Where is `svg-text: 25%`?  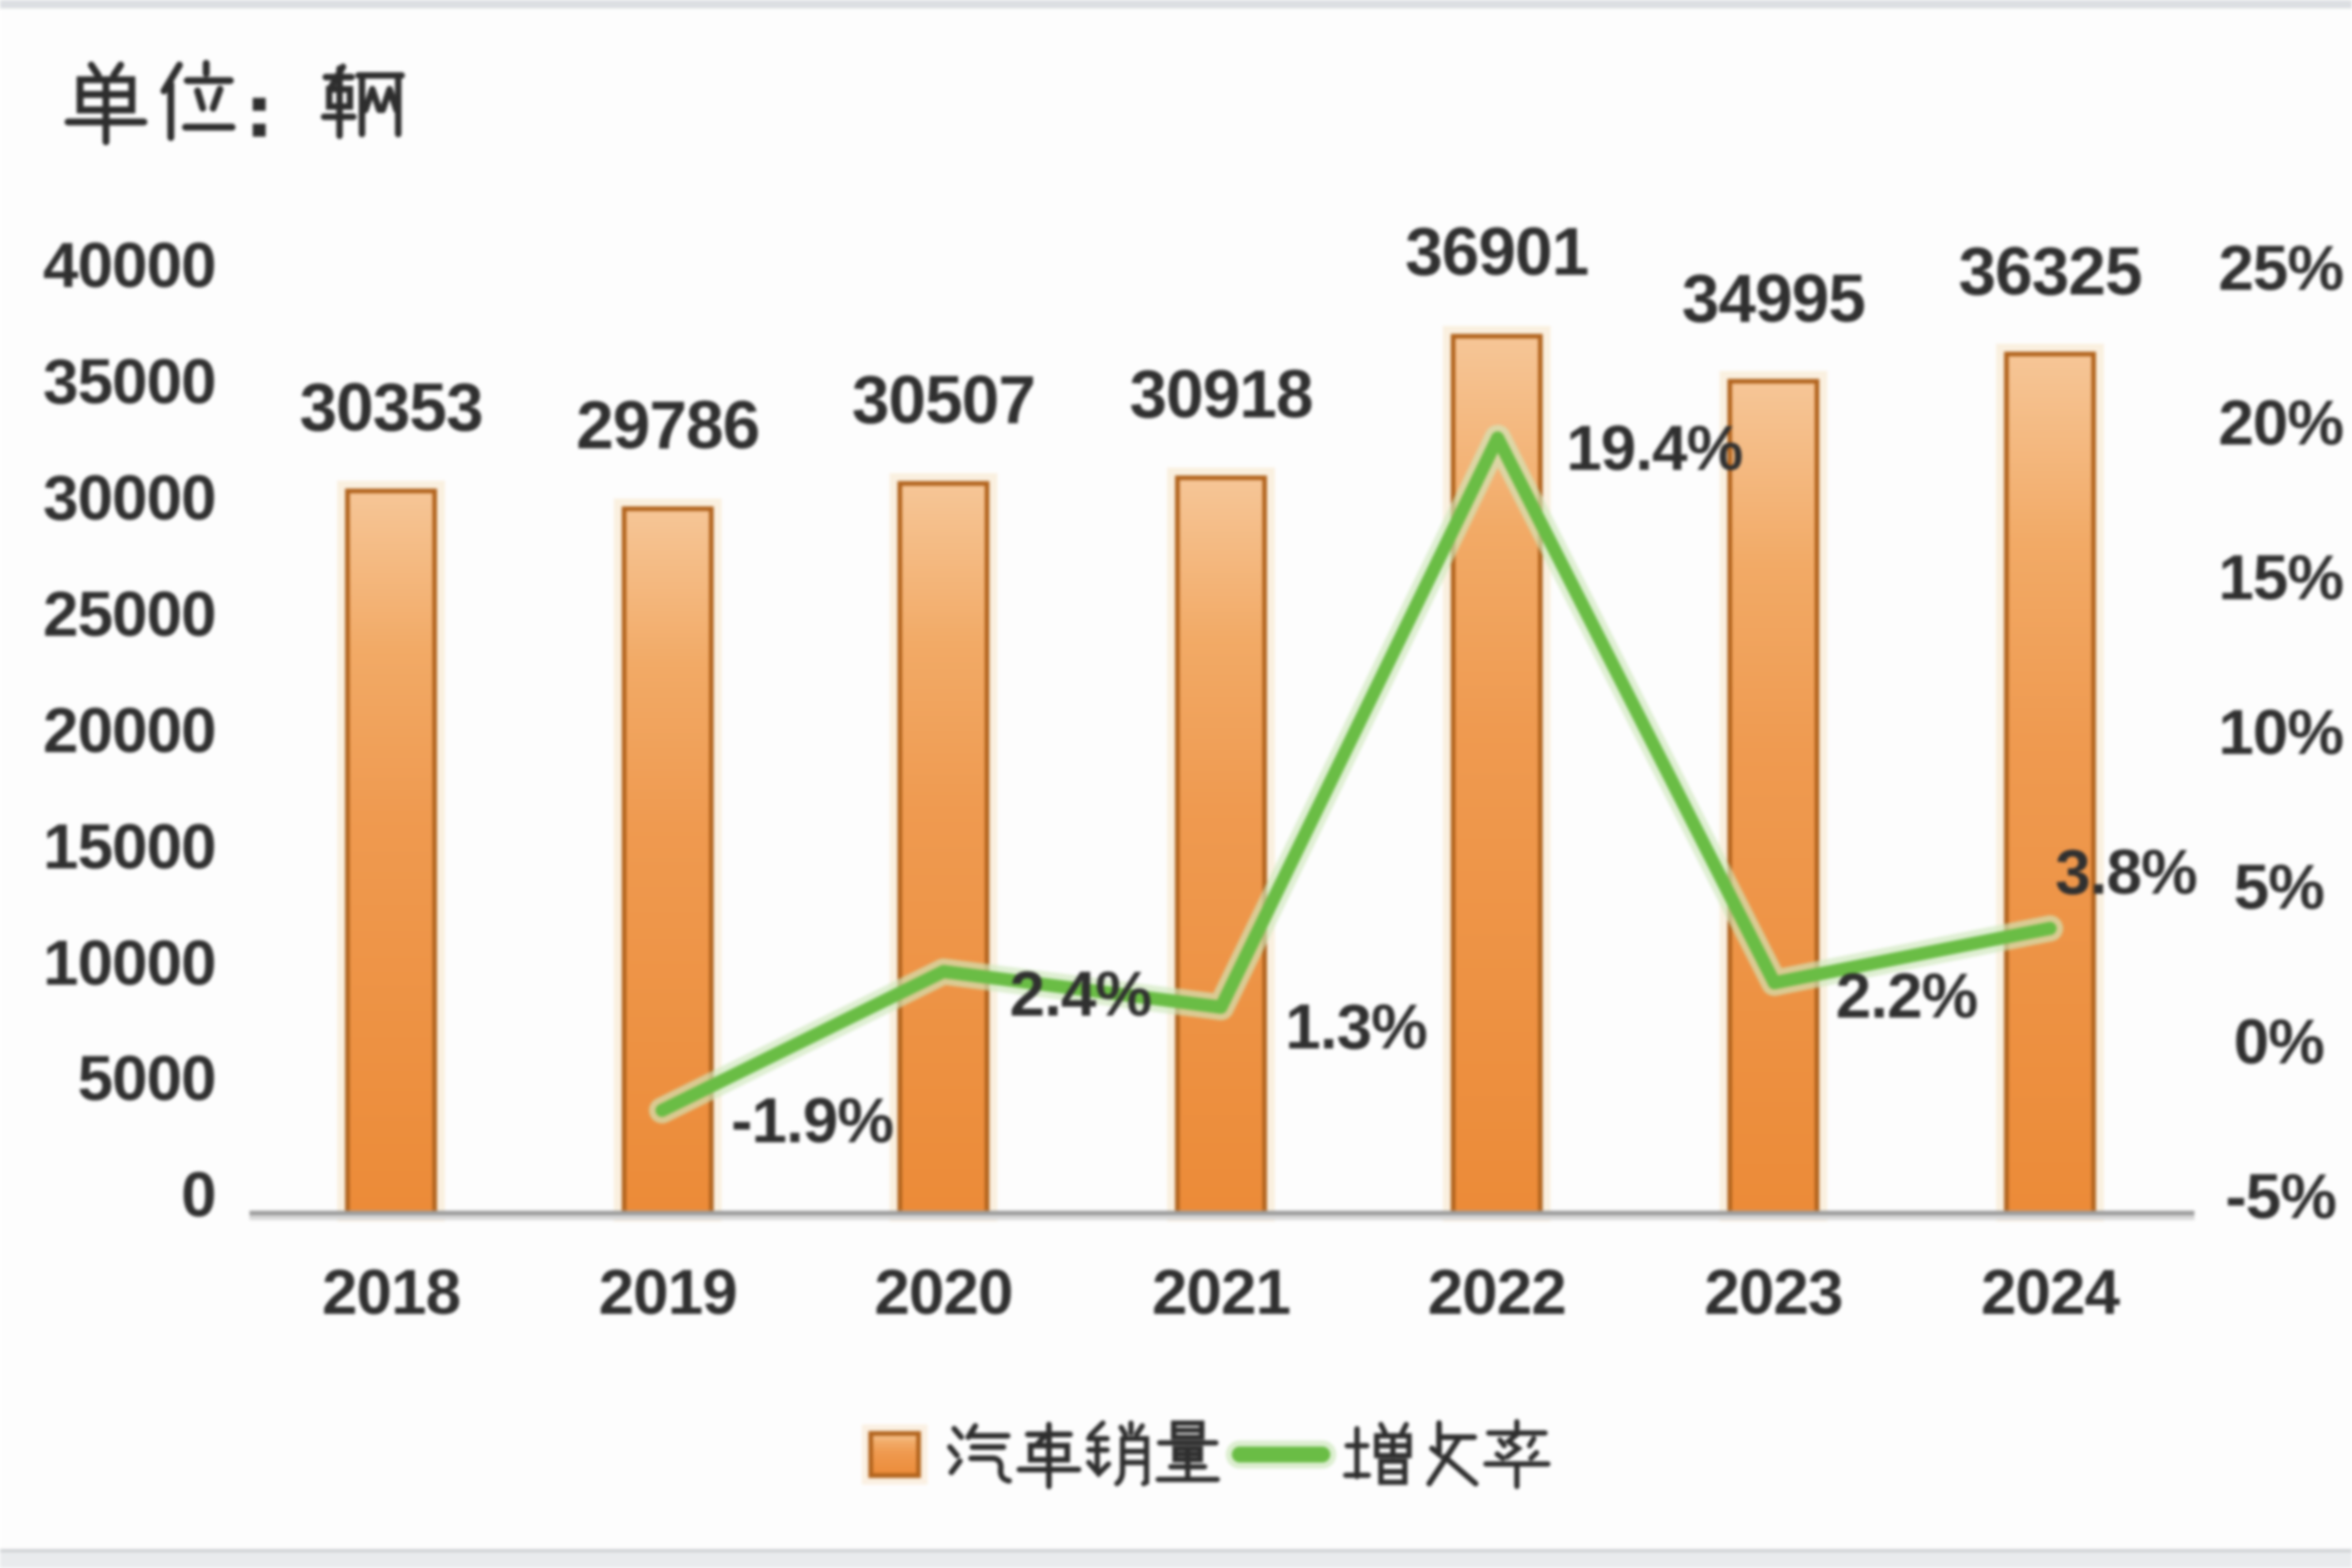
svg-text: 25% is located at coordinates (2280, 268).